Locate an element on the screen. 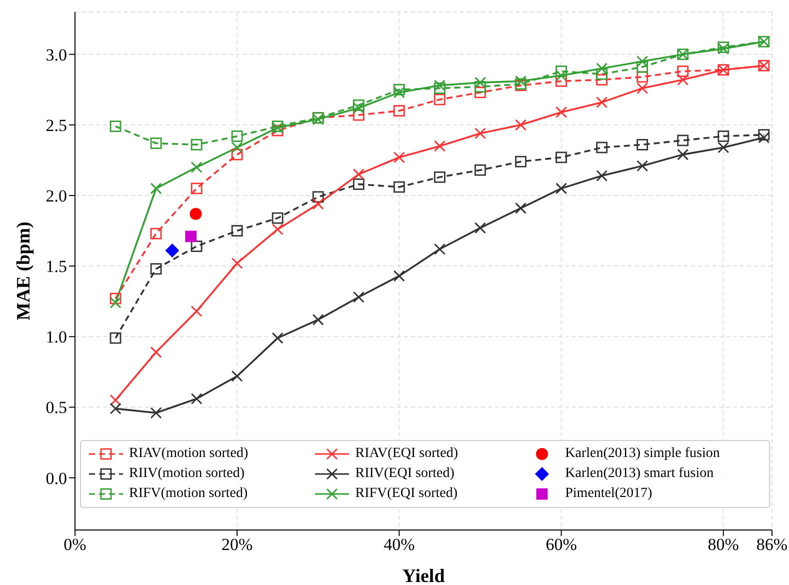 Image resolution: width=789 pixels, height=585 pixels. x-tick-label: 0% is located at coordinates (75, 544).